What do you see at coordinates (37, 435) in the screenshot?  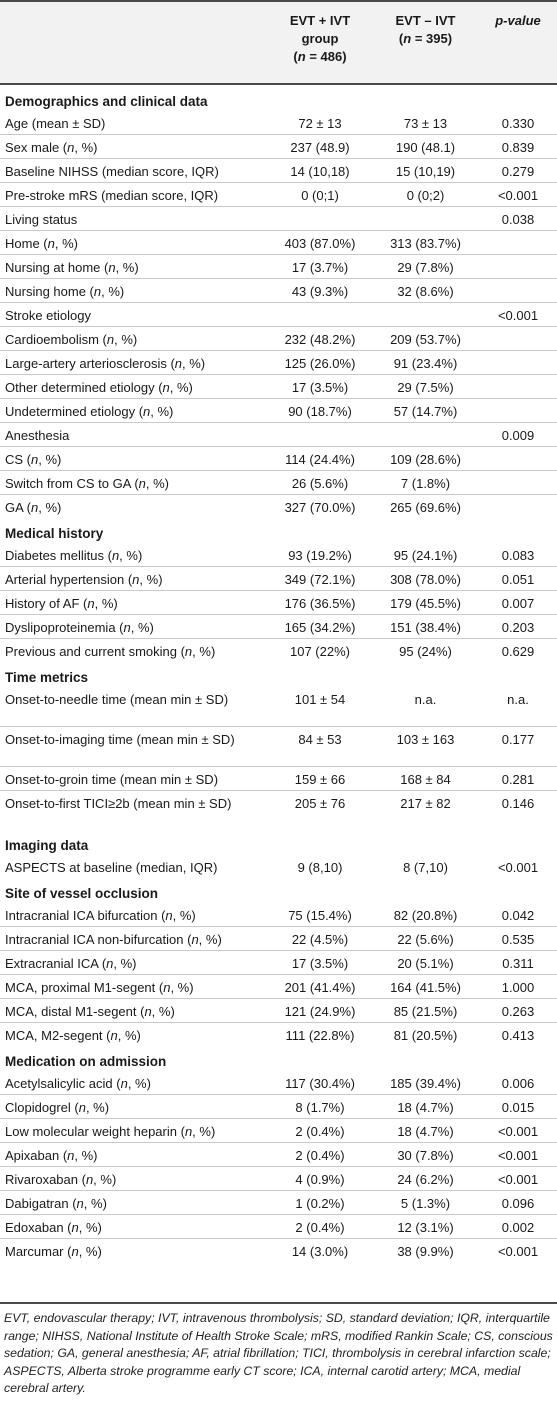 I see `row-label: Anesthesia` at bounding box center [37, 435].